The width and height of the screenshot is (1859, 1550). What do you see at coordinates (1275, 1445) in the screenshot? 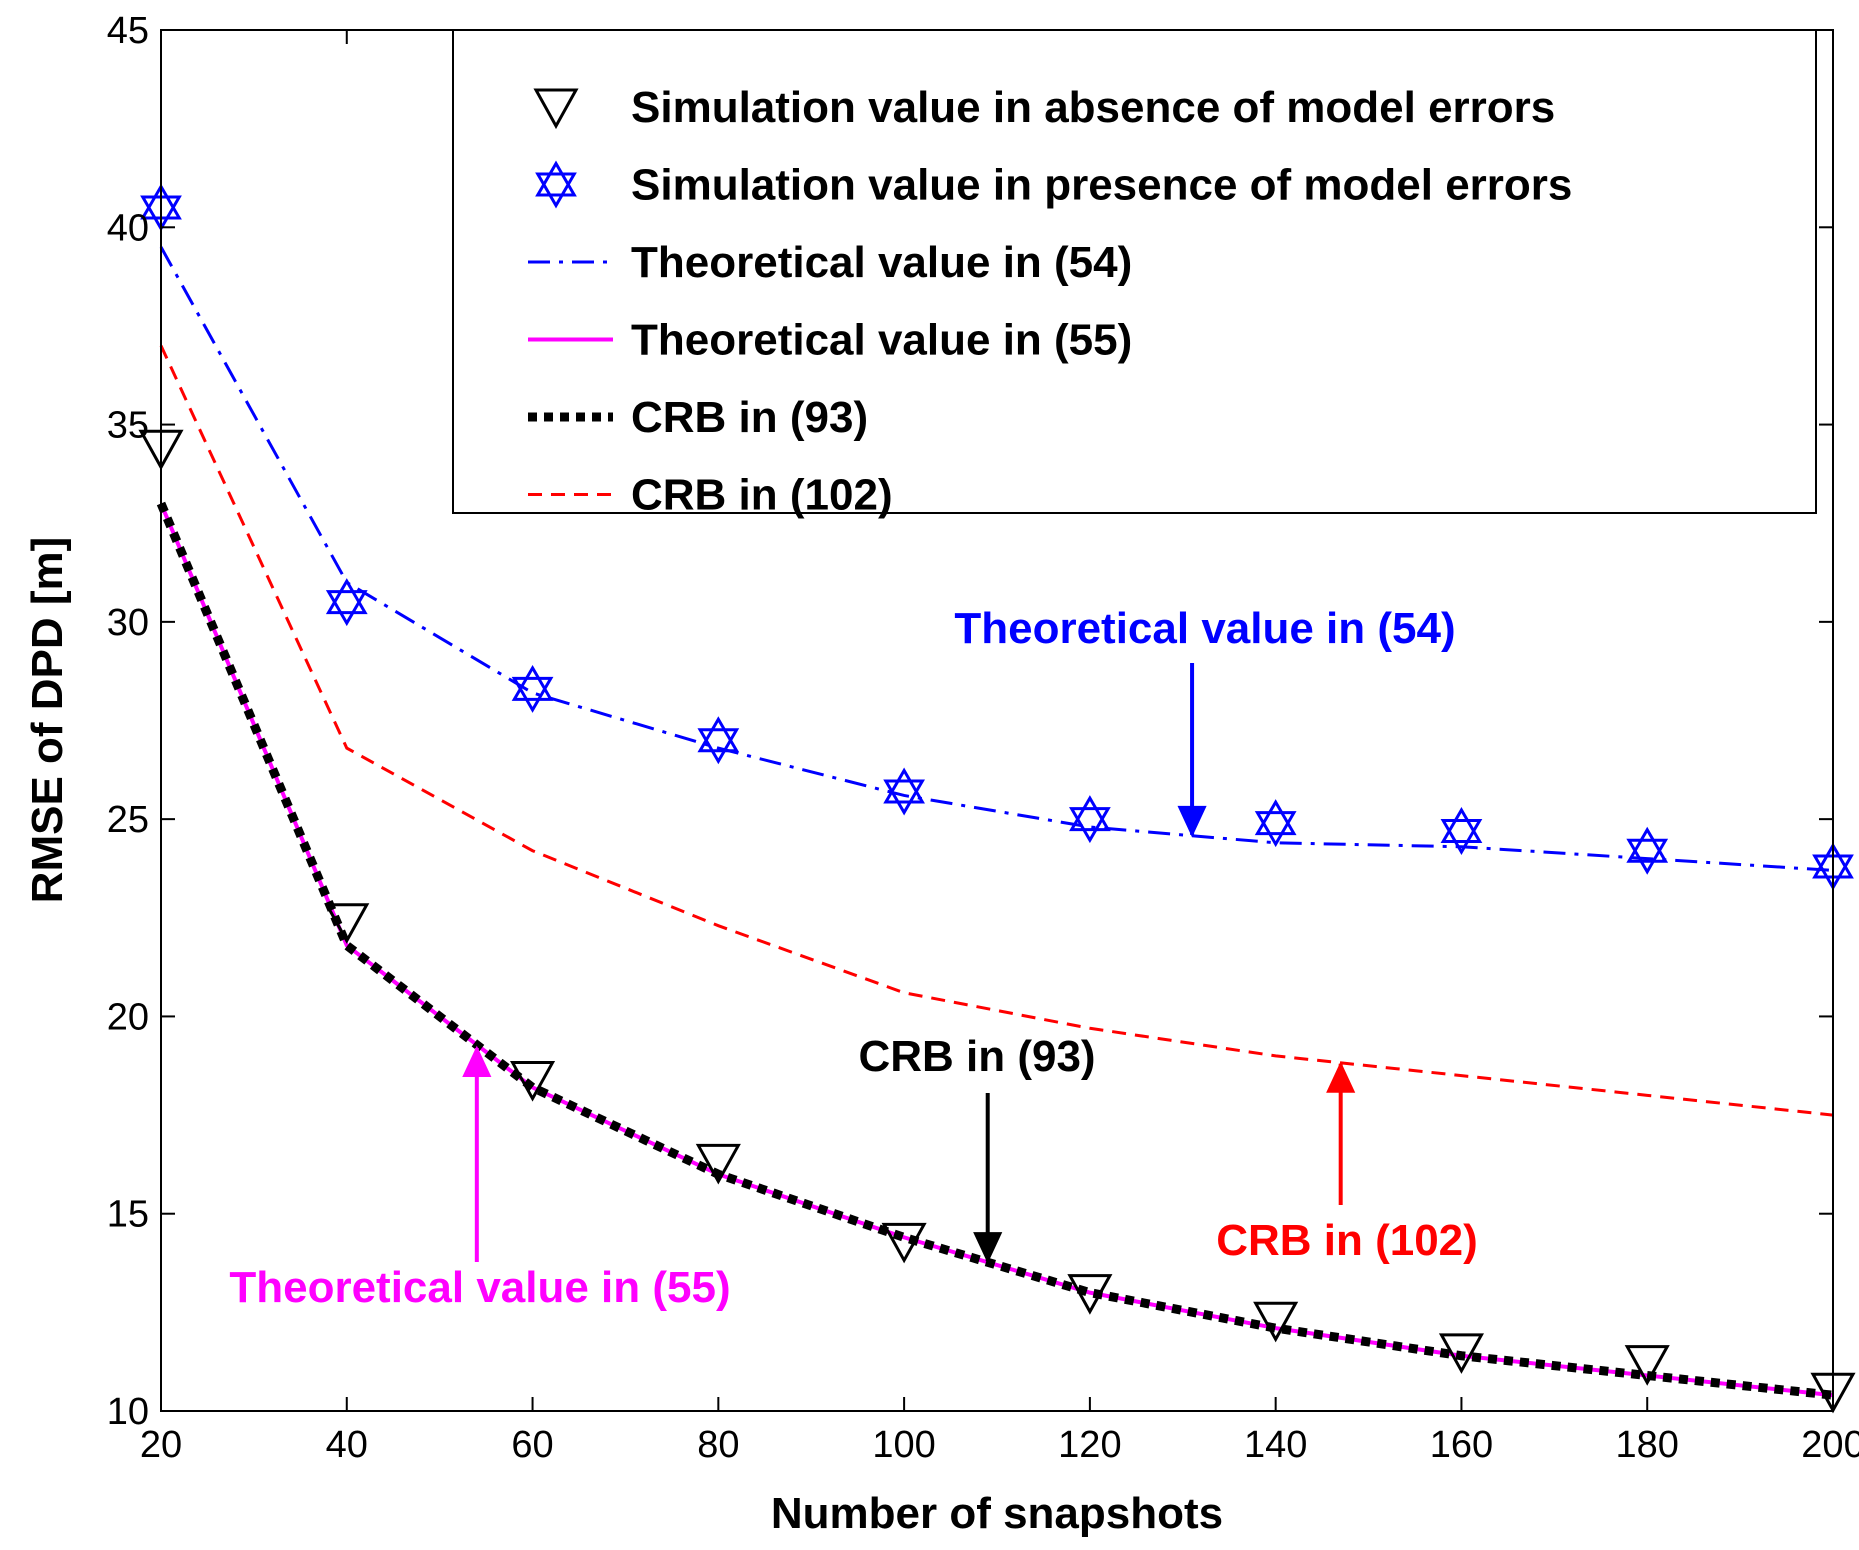
I see `x-tick-label: 140` at bounding box center [1275, 1445].